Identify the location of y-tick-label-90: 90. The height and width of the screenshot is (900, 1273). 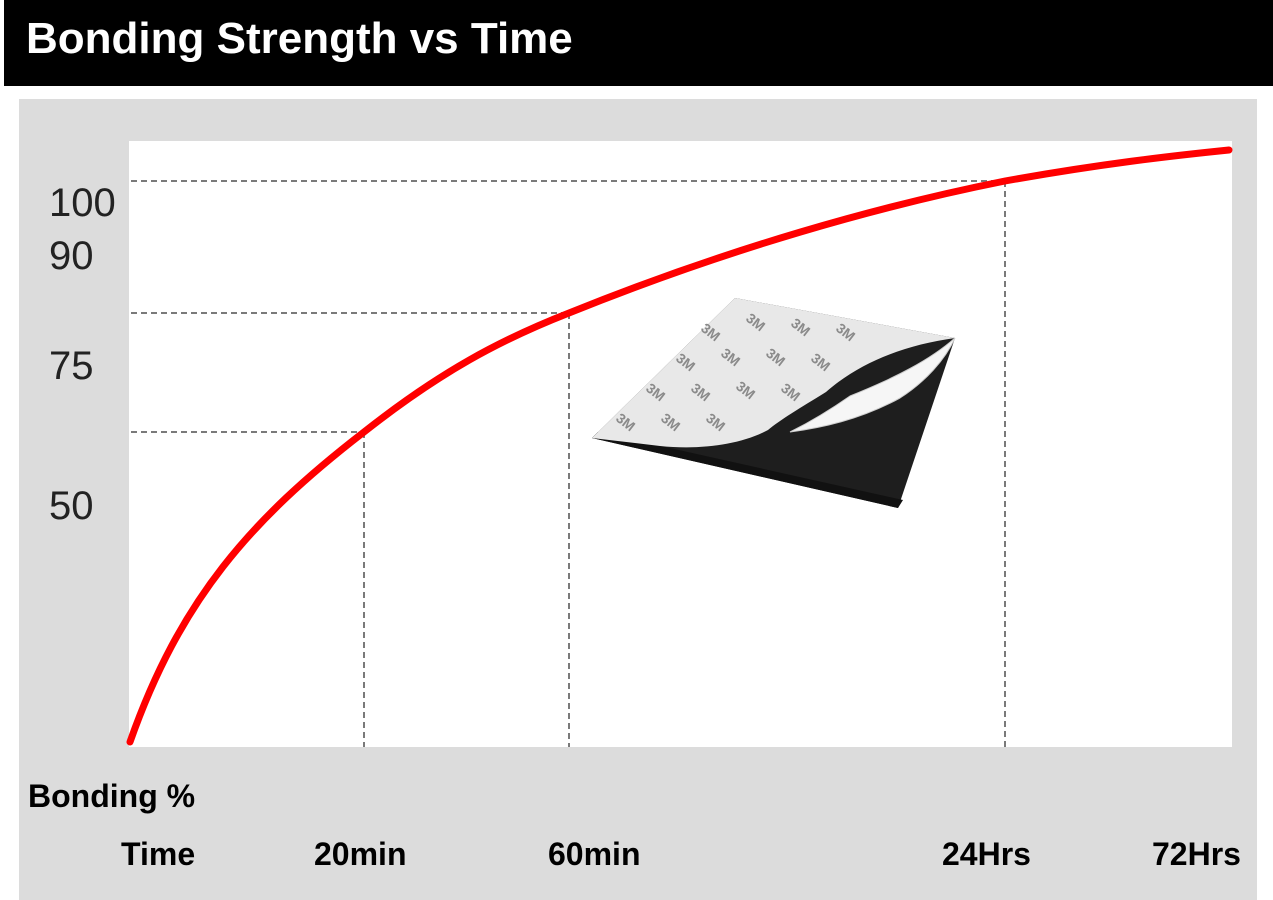
(71, 256).